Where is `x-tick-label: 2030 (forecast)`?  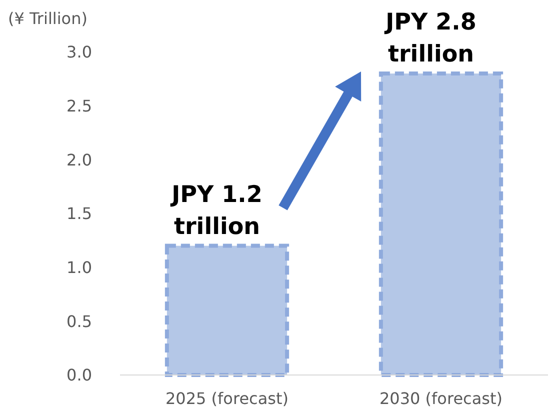 x-tick-label: 2030 (forecast) is located at coordinates (441, 398).